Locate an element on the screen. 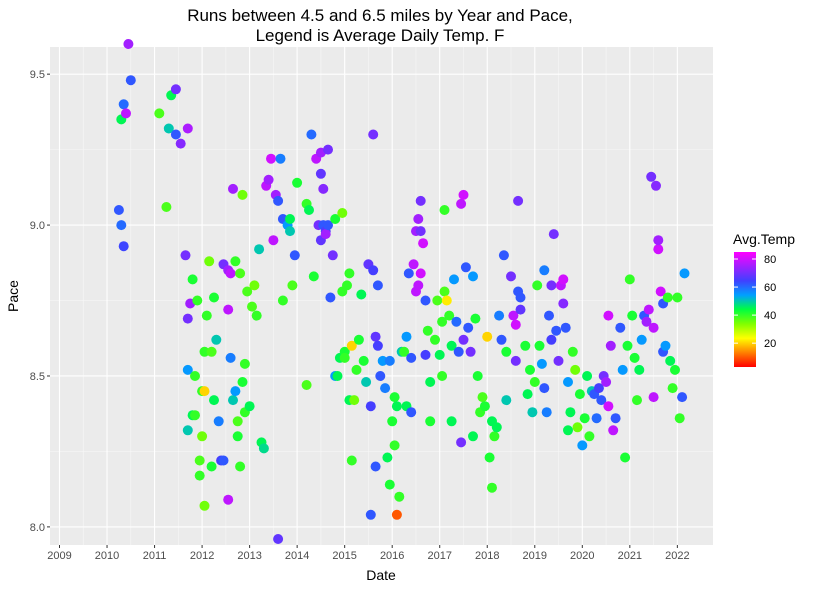  x-tick-label: 2019 is located at coordinates (535, 556).